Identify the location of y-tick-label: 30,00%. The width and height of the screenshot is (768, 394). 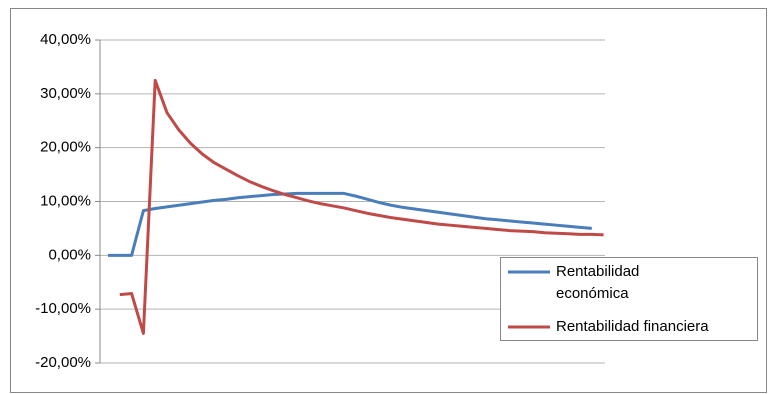
(65, 93).